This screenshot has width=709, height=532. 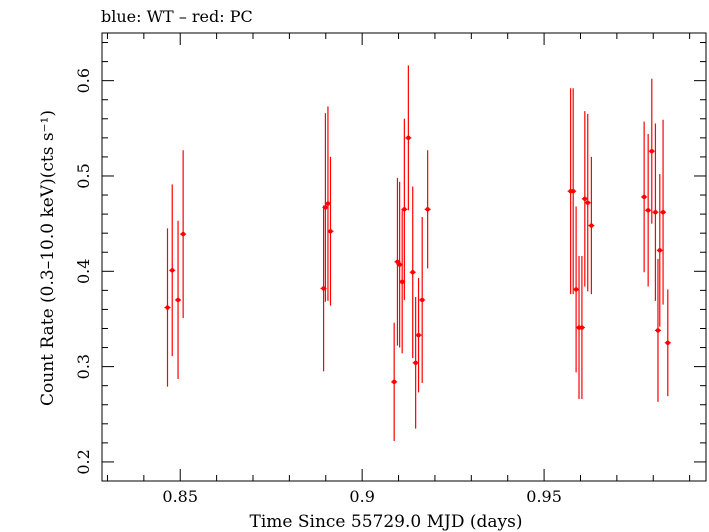 I want to click on y-tick-label: 0.5, so click(x=83, y=175).